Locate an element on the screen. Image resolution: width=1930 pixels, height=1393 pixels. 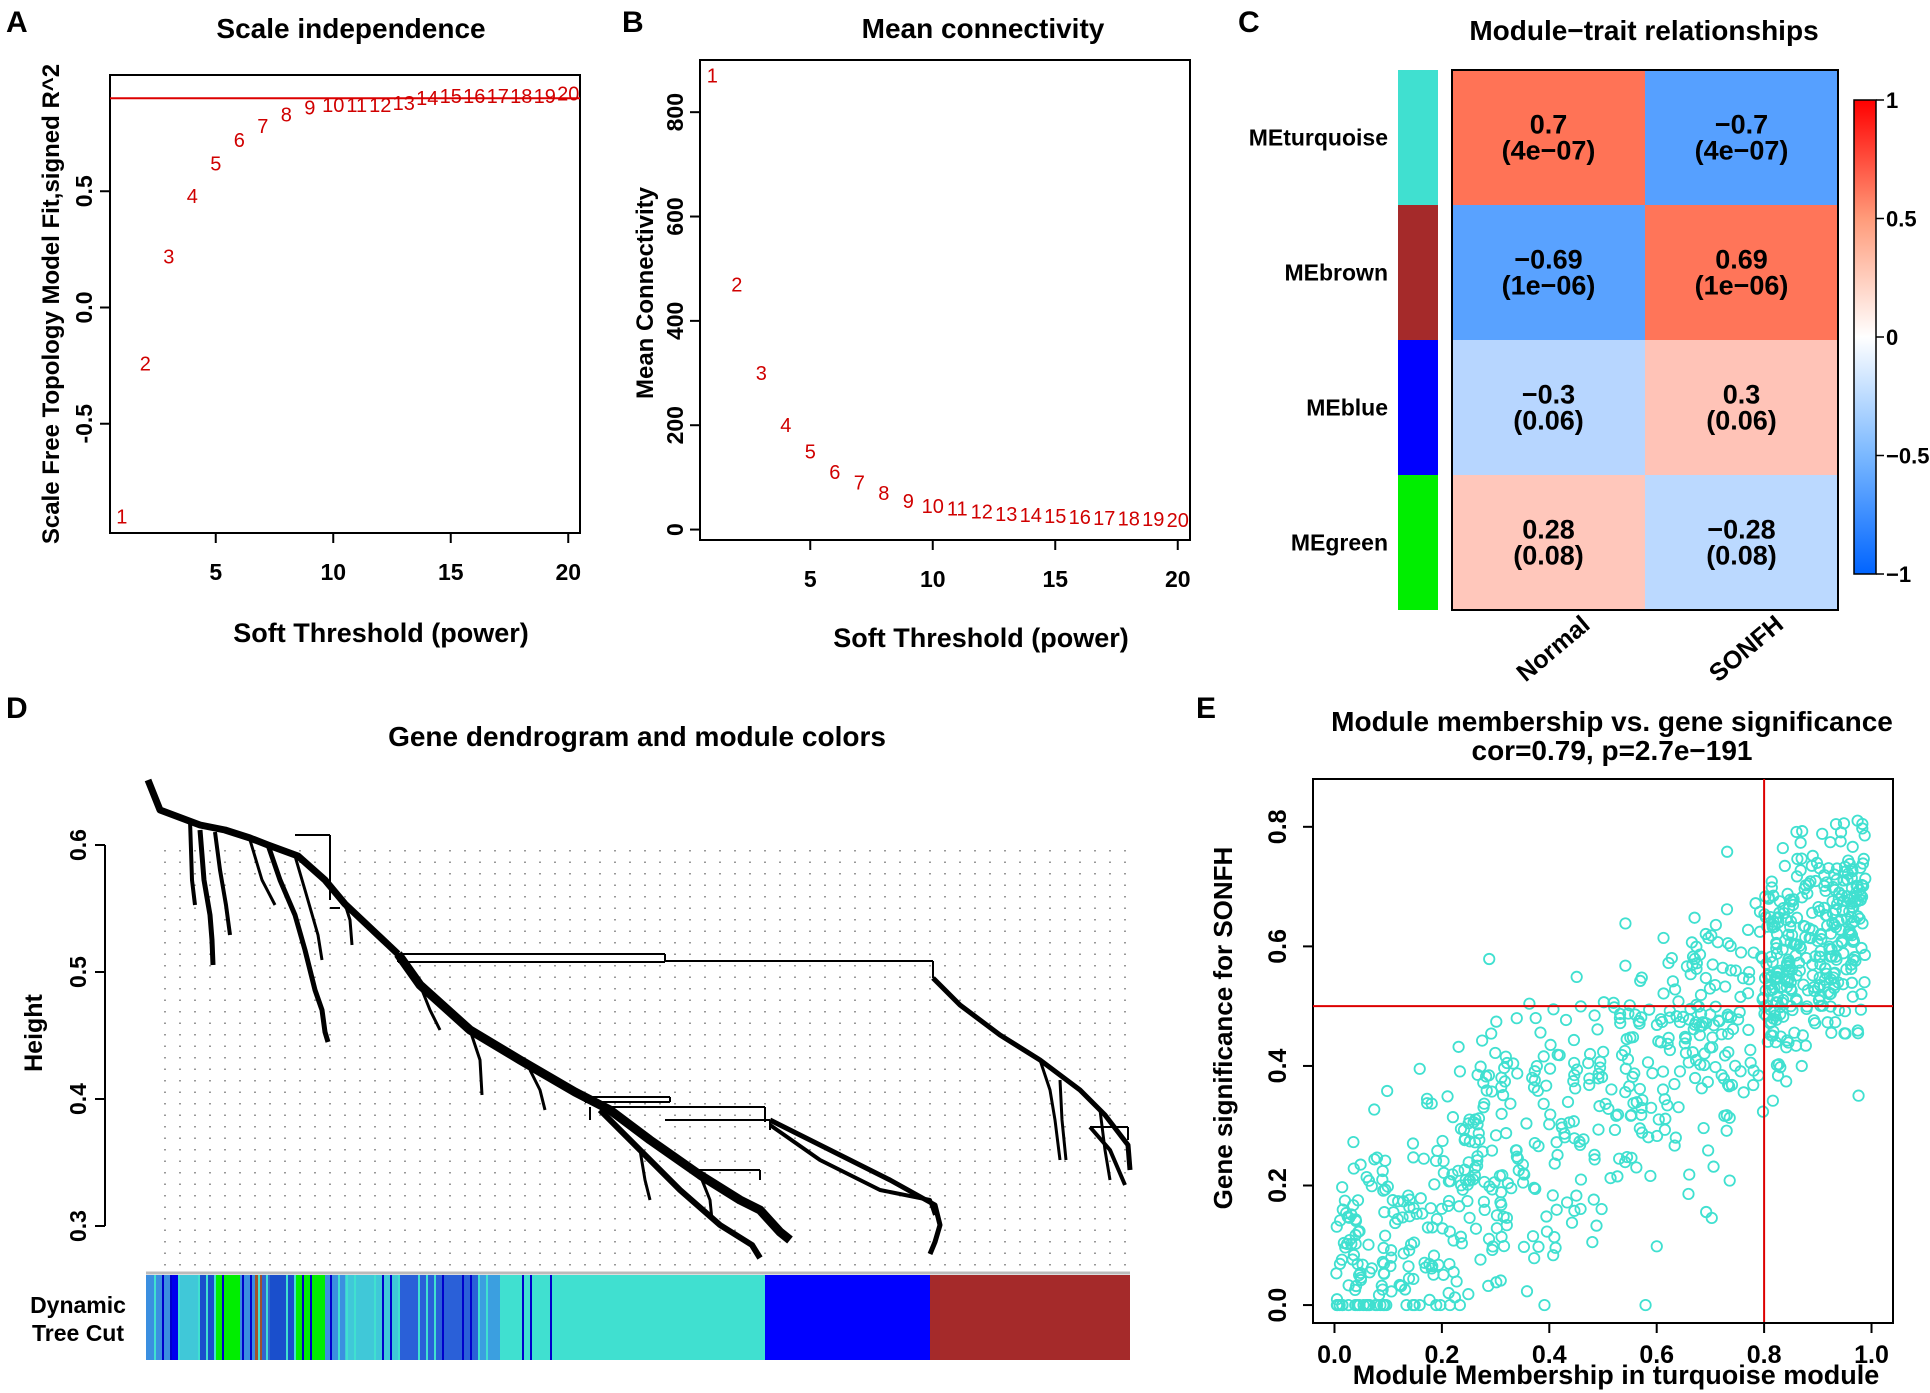
panel-c-heatmap-frame is located at coordinates (1645, 340).